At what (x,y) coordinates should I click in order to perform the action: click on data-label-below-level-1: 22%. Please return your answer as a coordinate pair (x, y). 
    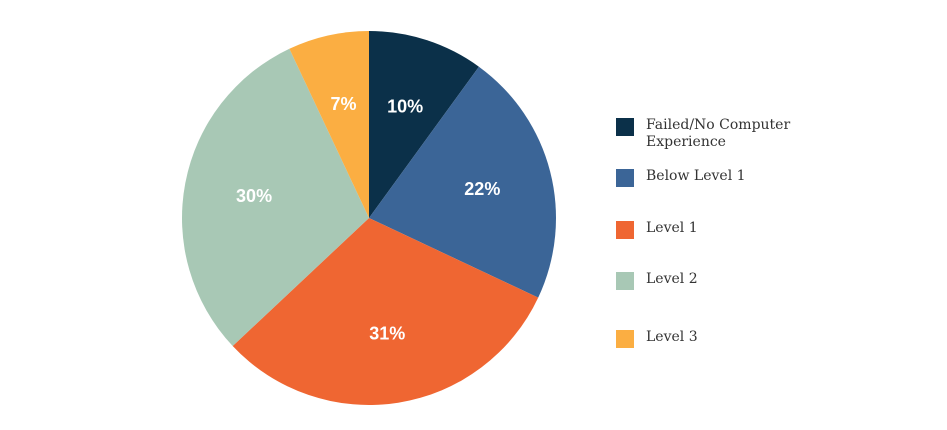
    Looking at the image, I should click on (482, 189).